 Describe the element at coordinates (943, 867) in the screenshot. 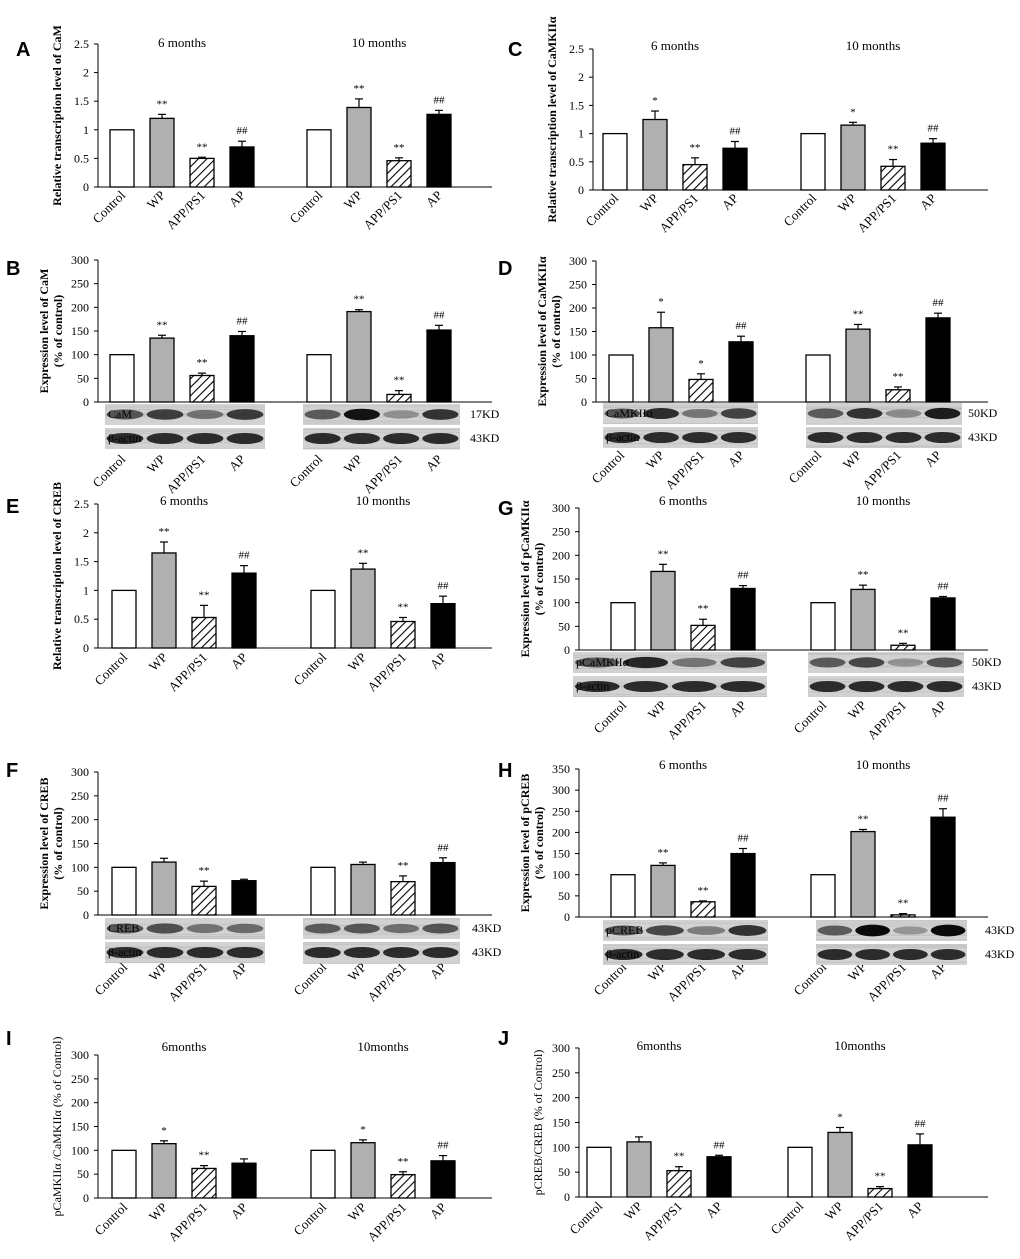

I see `bar-ap-group2` at that location.